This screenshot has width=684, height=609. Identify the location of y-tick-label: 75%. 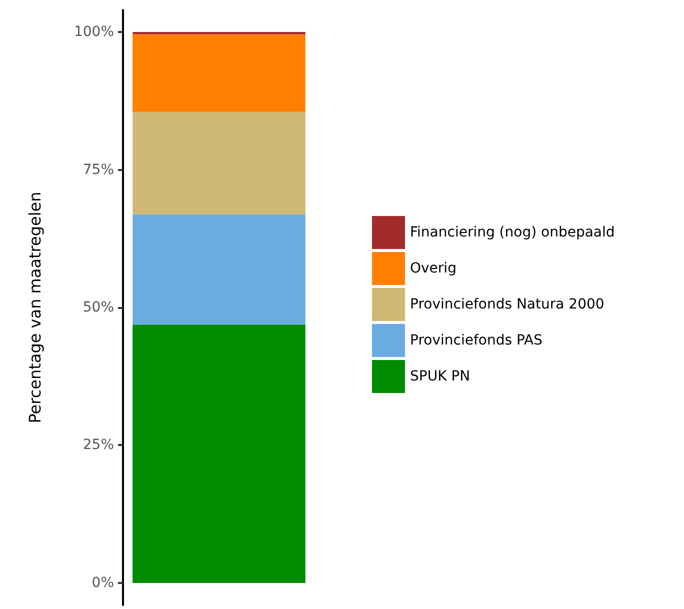
(98, 170).